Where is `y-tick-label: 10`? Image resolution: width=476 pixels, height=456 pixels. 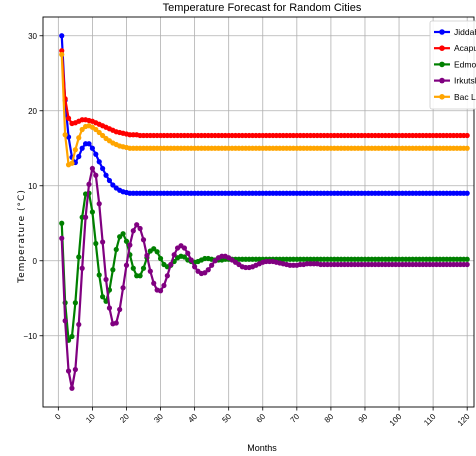
y-tick-label: 10 is located at coordinates (32, 186).